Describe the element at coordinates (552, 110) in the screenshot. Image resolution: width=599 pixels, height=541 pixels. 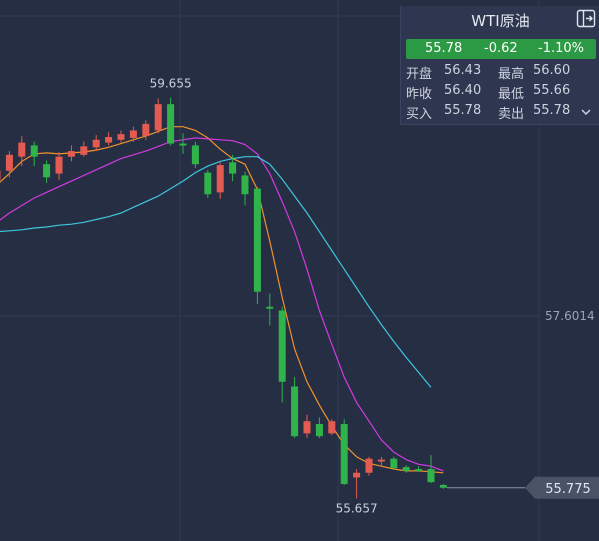
I see `ask-value: 55.78` at that location.